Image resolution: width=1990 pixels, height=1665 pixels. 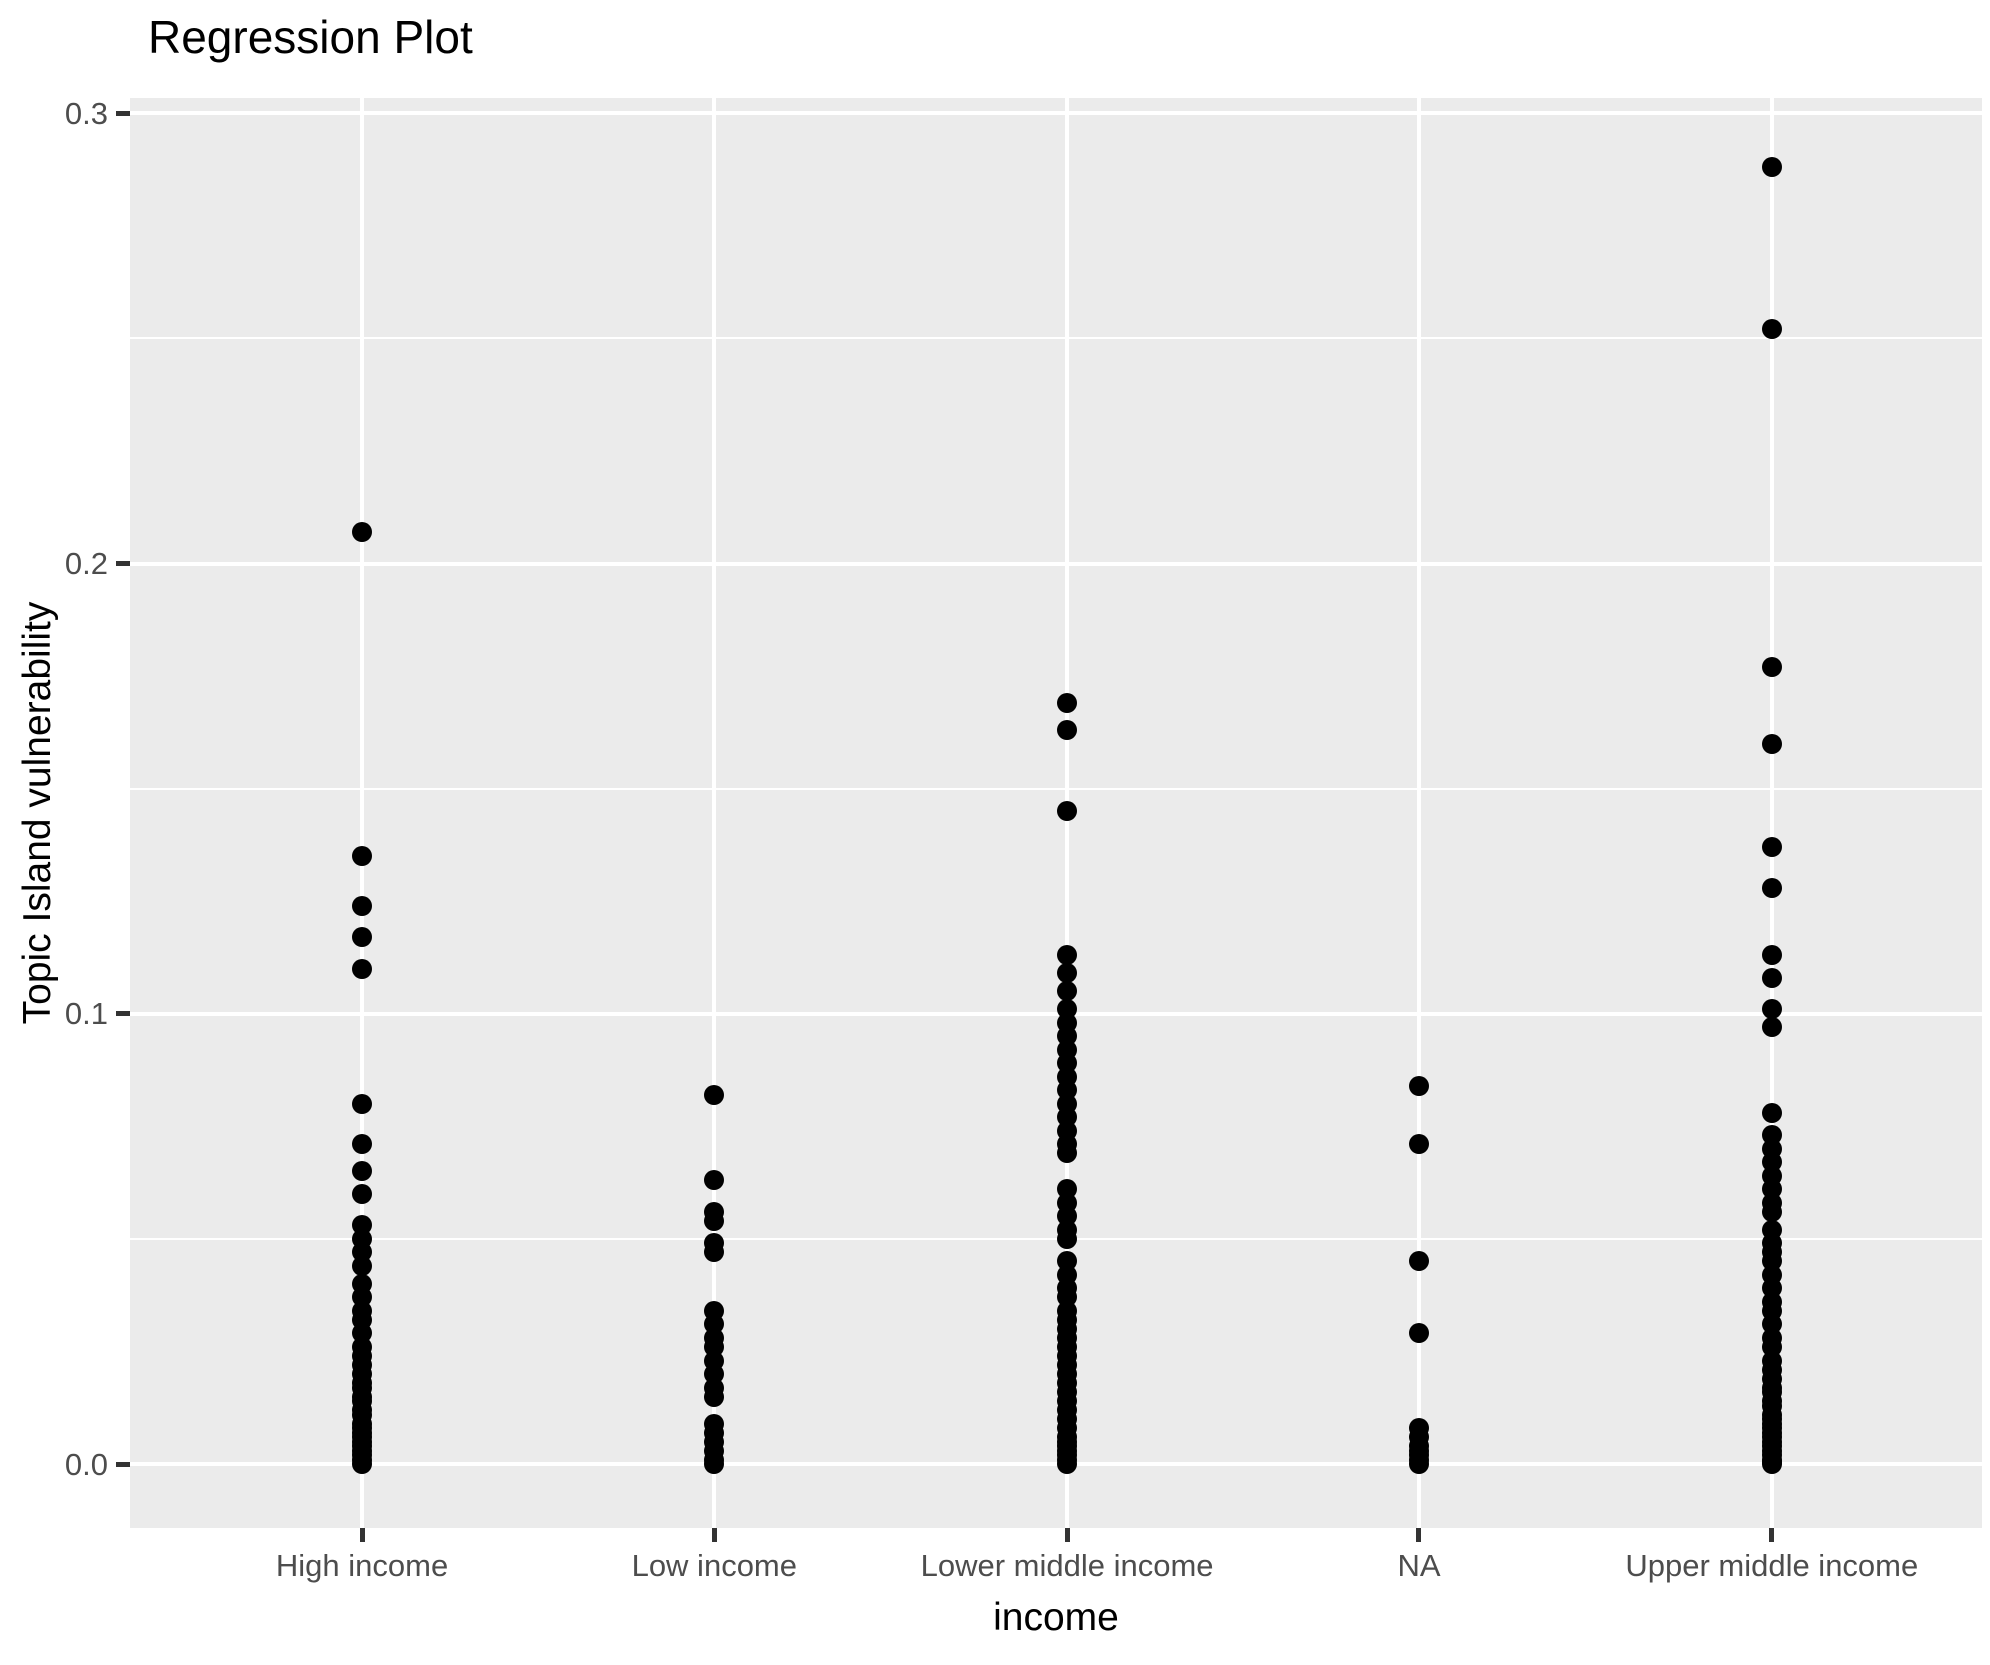 What do you see at coordinates (1419, 1565) in the screenshot?
I see `x-tick-label: NA` at bounding box center [1419, 1565].